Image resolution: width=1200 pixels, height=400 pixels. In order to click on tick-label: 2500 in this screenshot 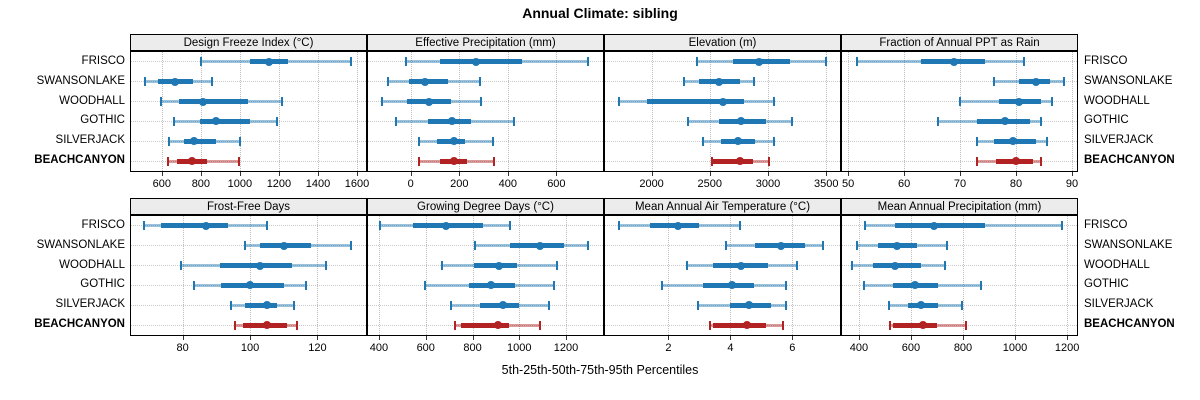, I will do `click(710, 184)`.